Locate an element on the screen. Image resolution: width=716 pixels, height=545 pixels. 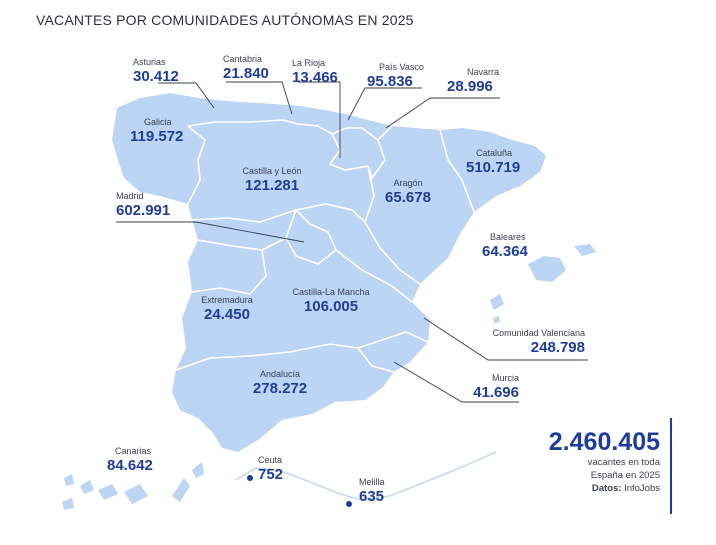
melilla-value: 635 is located at coordinates (372, 496).